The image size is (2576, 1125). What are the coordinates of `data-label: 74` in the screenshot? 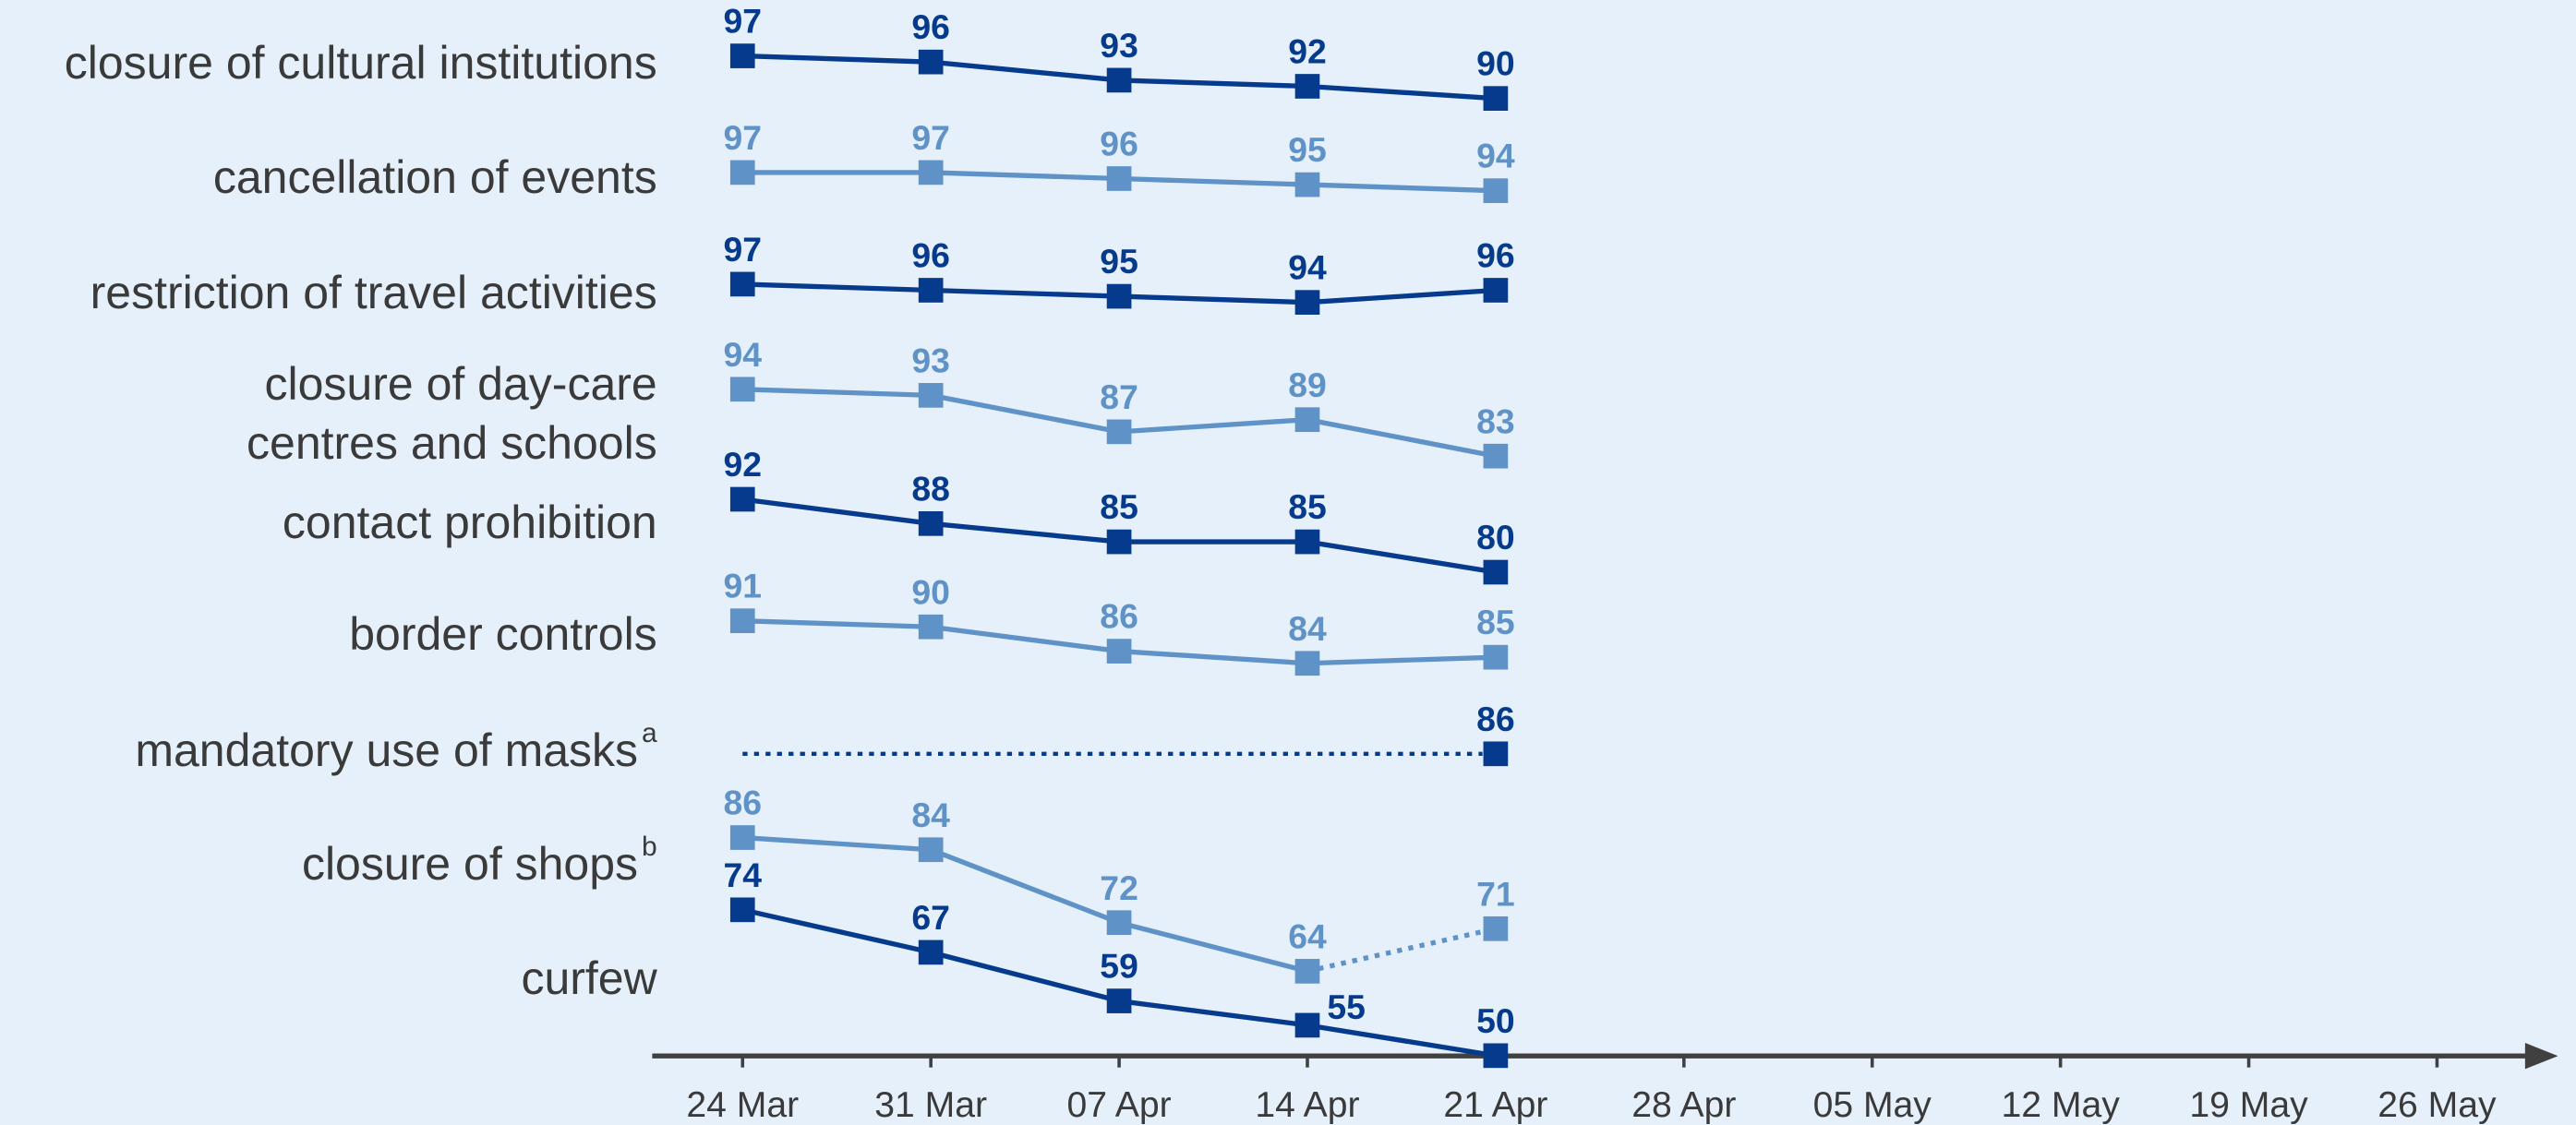 It's located at (742, 875).